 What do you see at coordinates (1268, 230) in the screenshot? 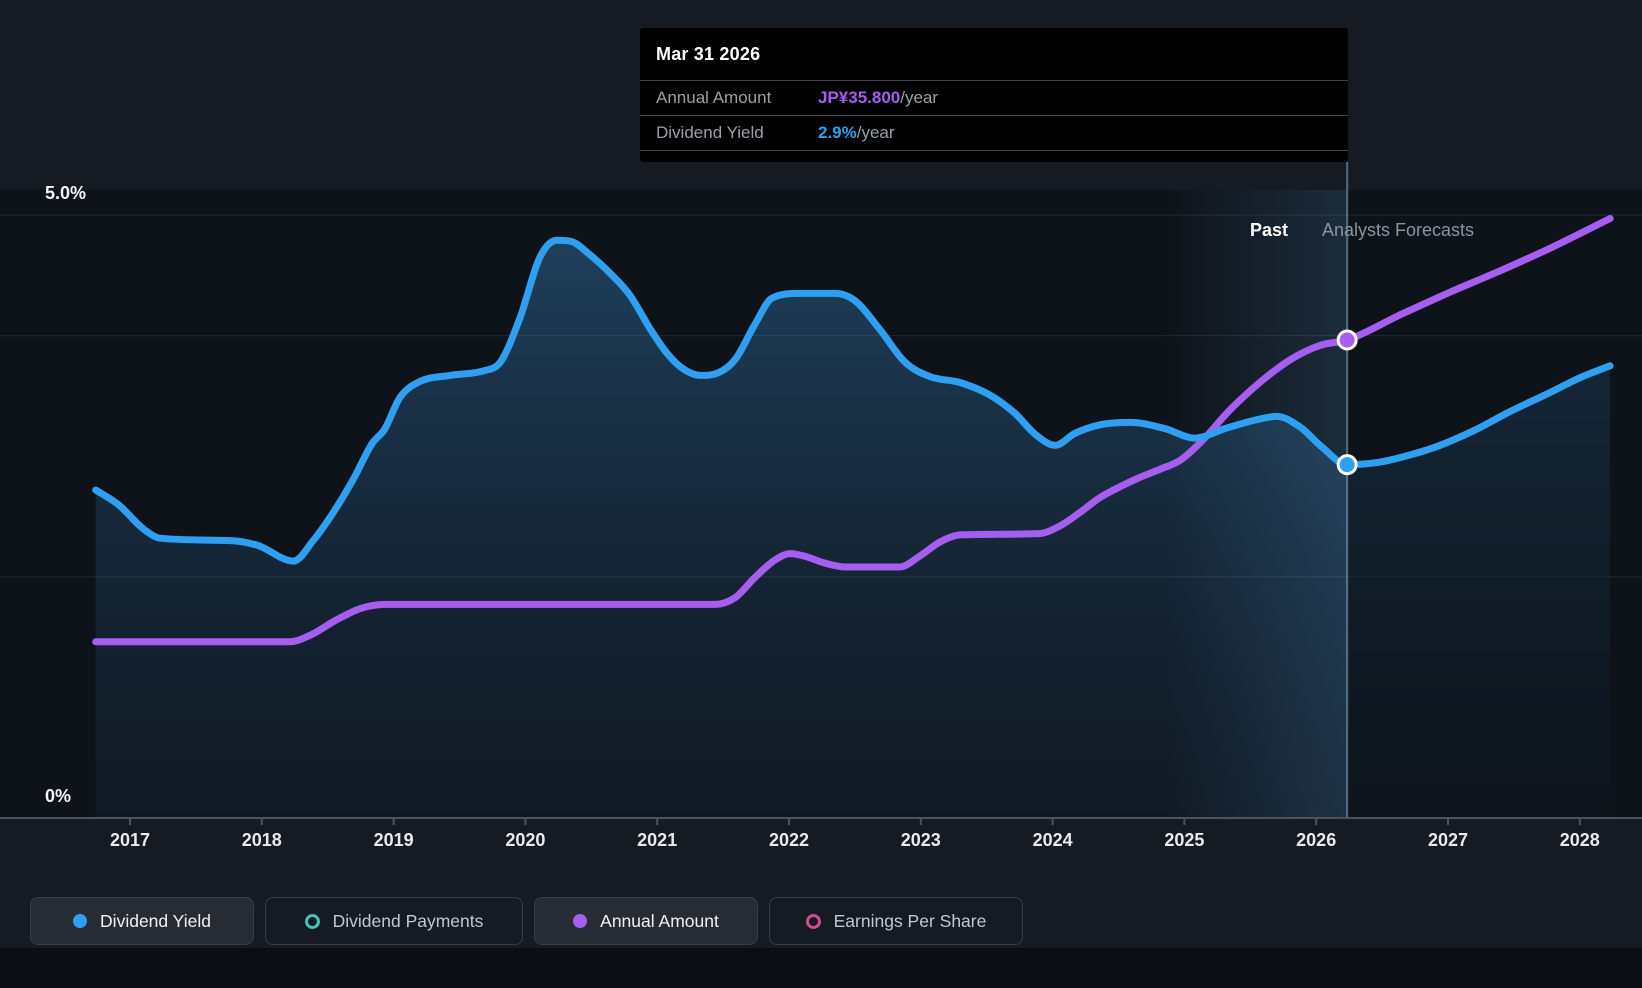
I see `past-label: Past` at bounding box center [1268, 230].